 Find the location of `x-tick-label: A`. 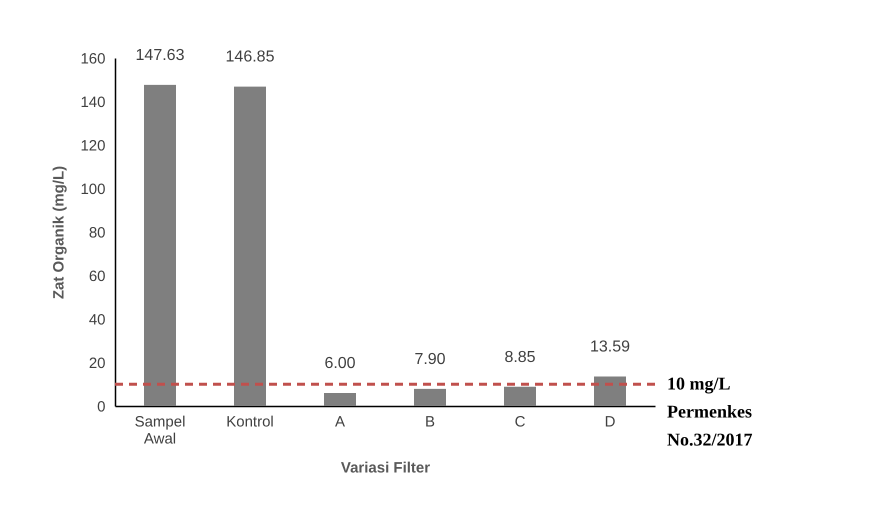

x-tick-label: A is located at coordinates (340, 422).